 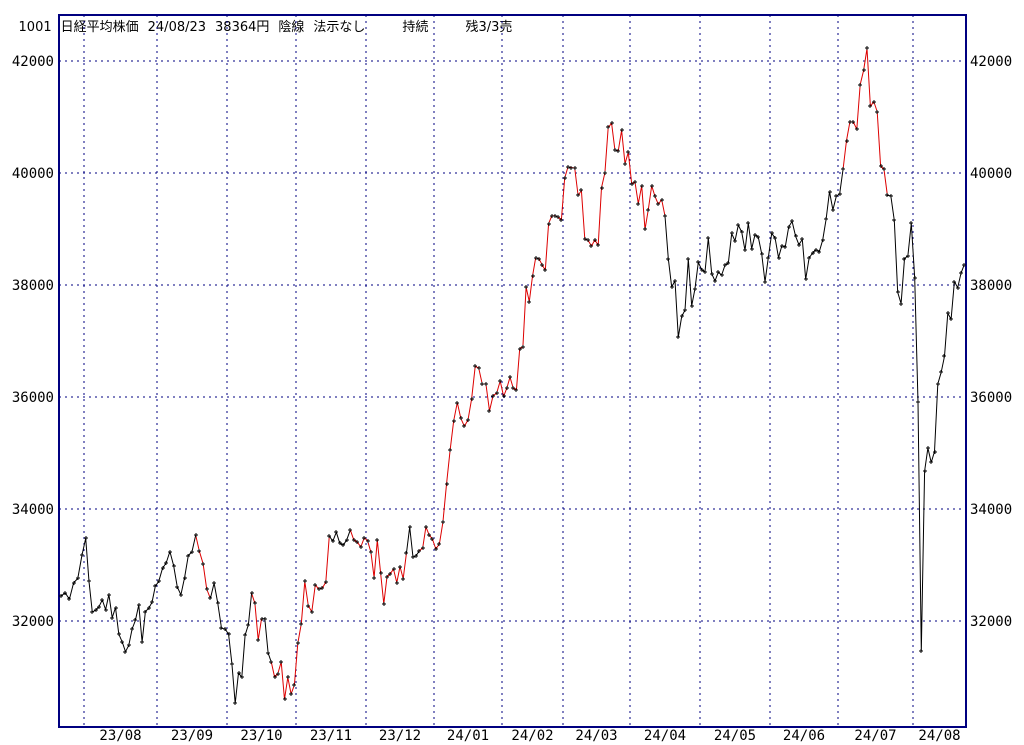 I want to click on ticker-code: 1001, so click(x=35, y=27).